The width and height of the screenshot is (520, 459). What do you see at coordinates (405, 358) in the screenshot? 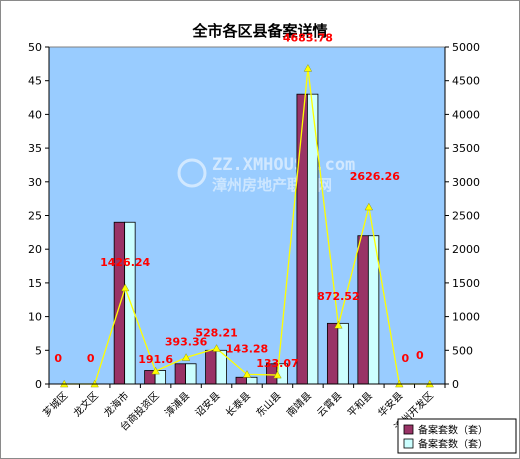
I see `data-label-11: 0` at bounding box center [405, 358].